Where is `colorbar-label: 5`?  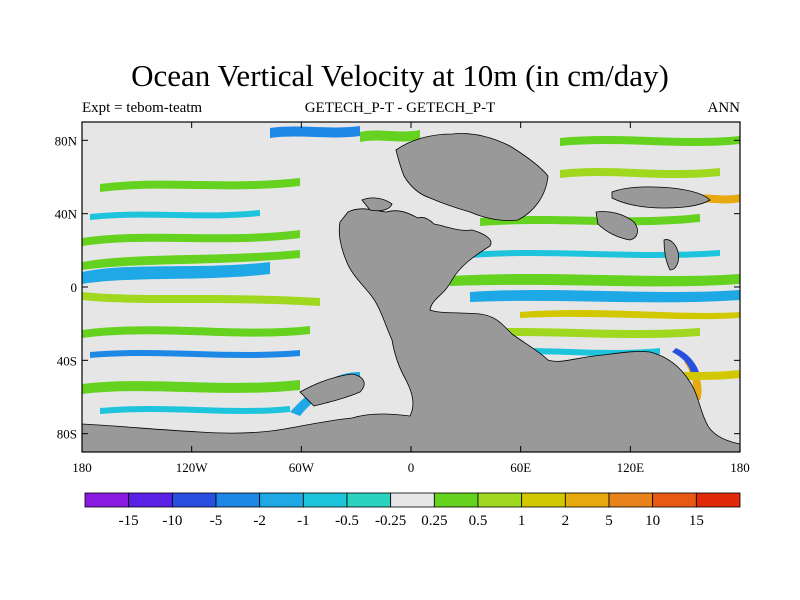 colorbar-label: 5 is located at coordinates (609, 521).